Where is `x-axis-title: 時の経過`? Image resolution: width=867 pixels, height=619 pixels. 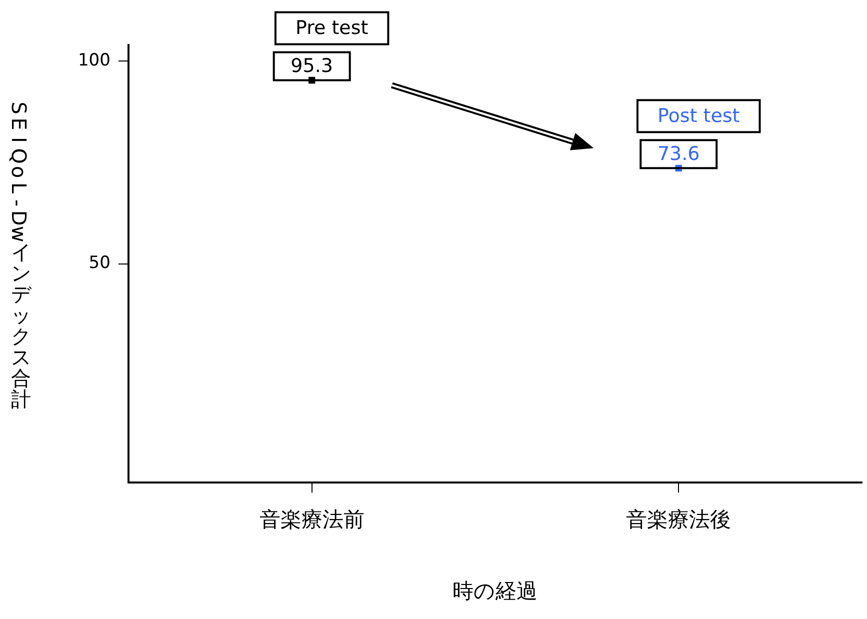 x-axis-title: 時の経過 is located at coordinates (495, 590).